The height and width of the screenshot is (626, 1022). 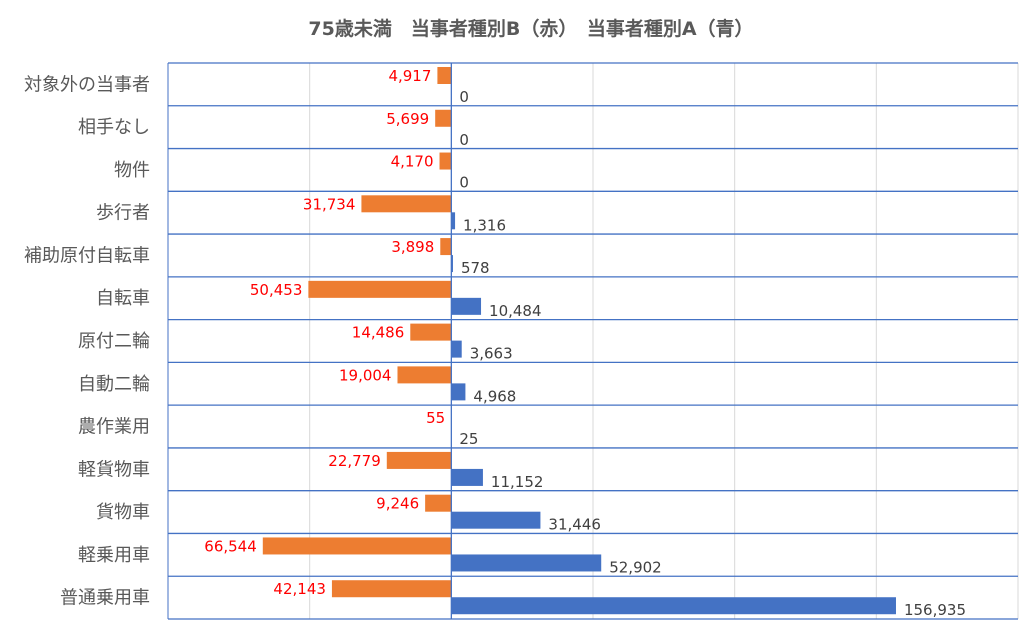 I want to click on data-label-b: 19,004, so click(x=365, y=375).